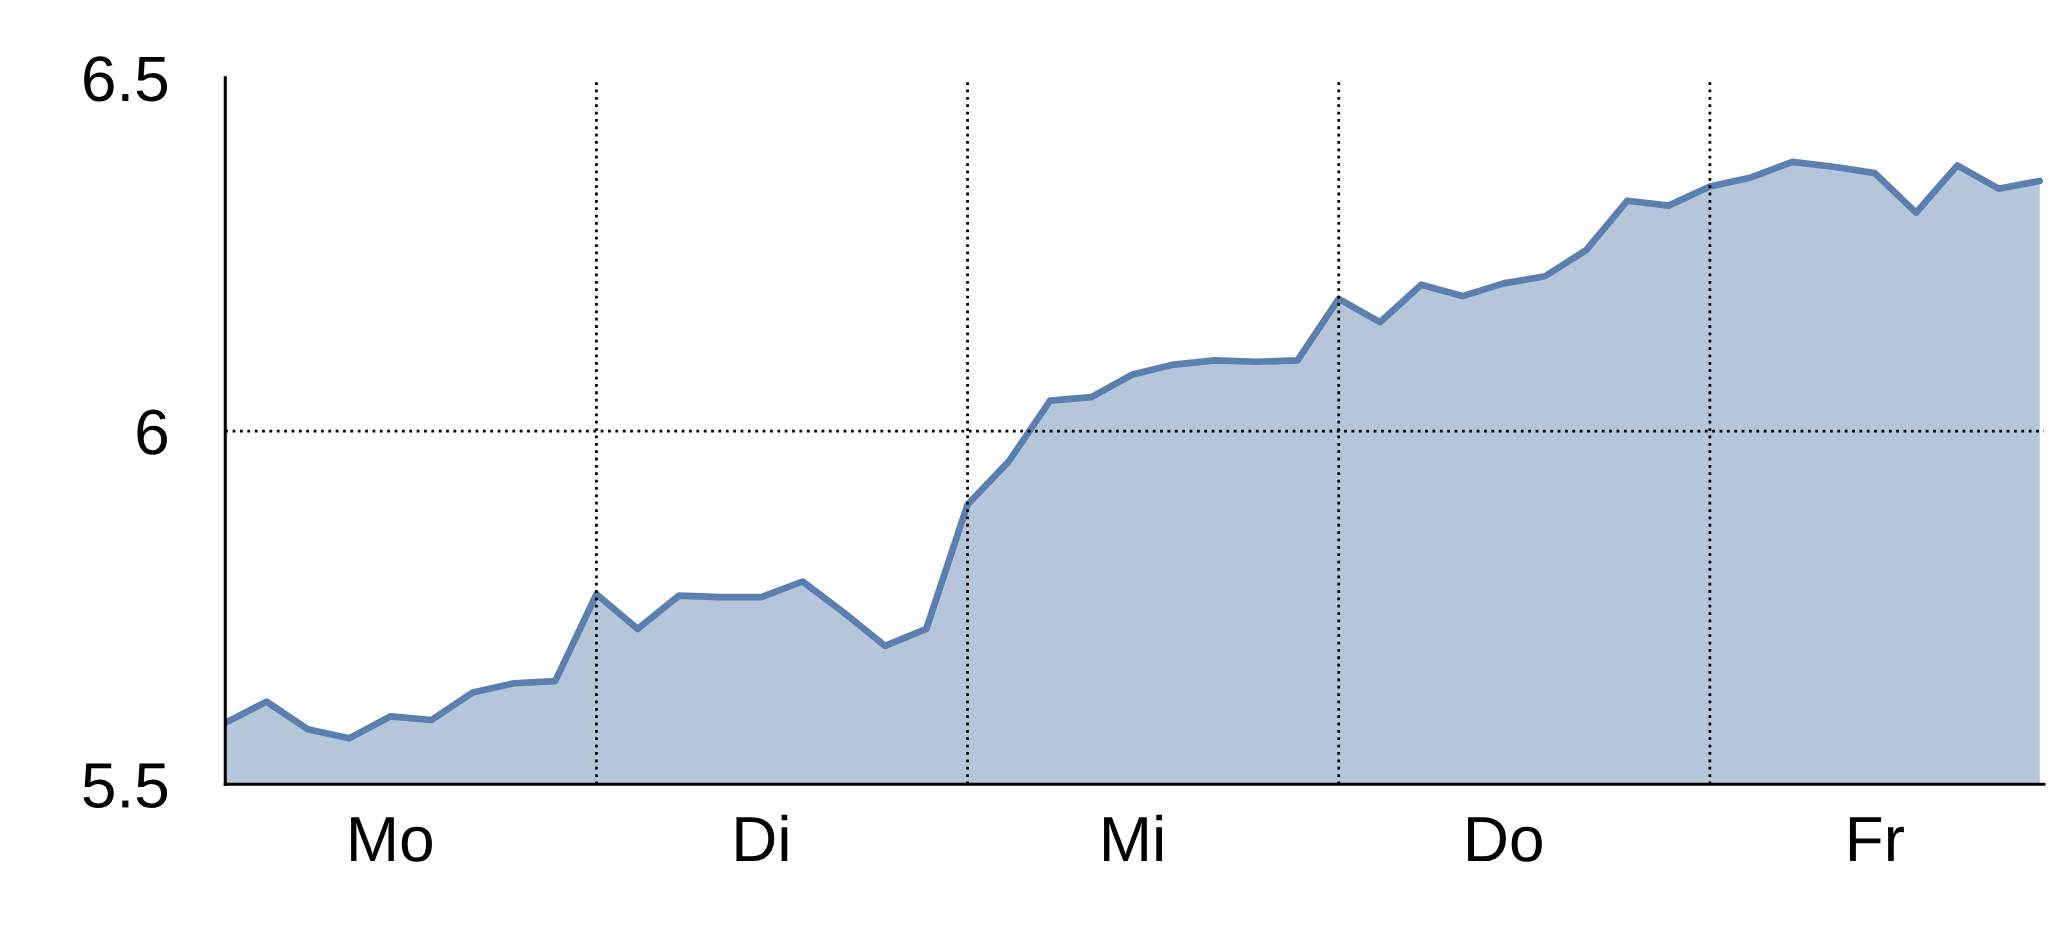  I want to click on y-tick-label: 6.5, so click(126, 79).